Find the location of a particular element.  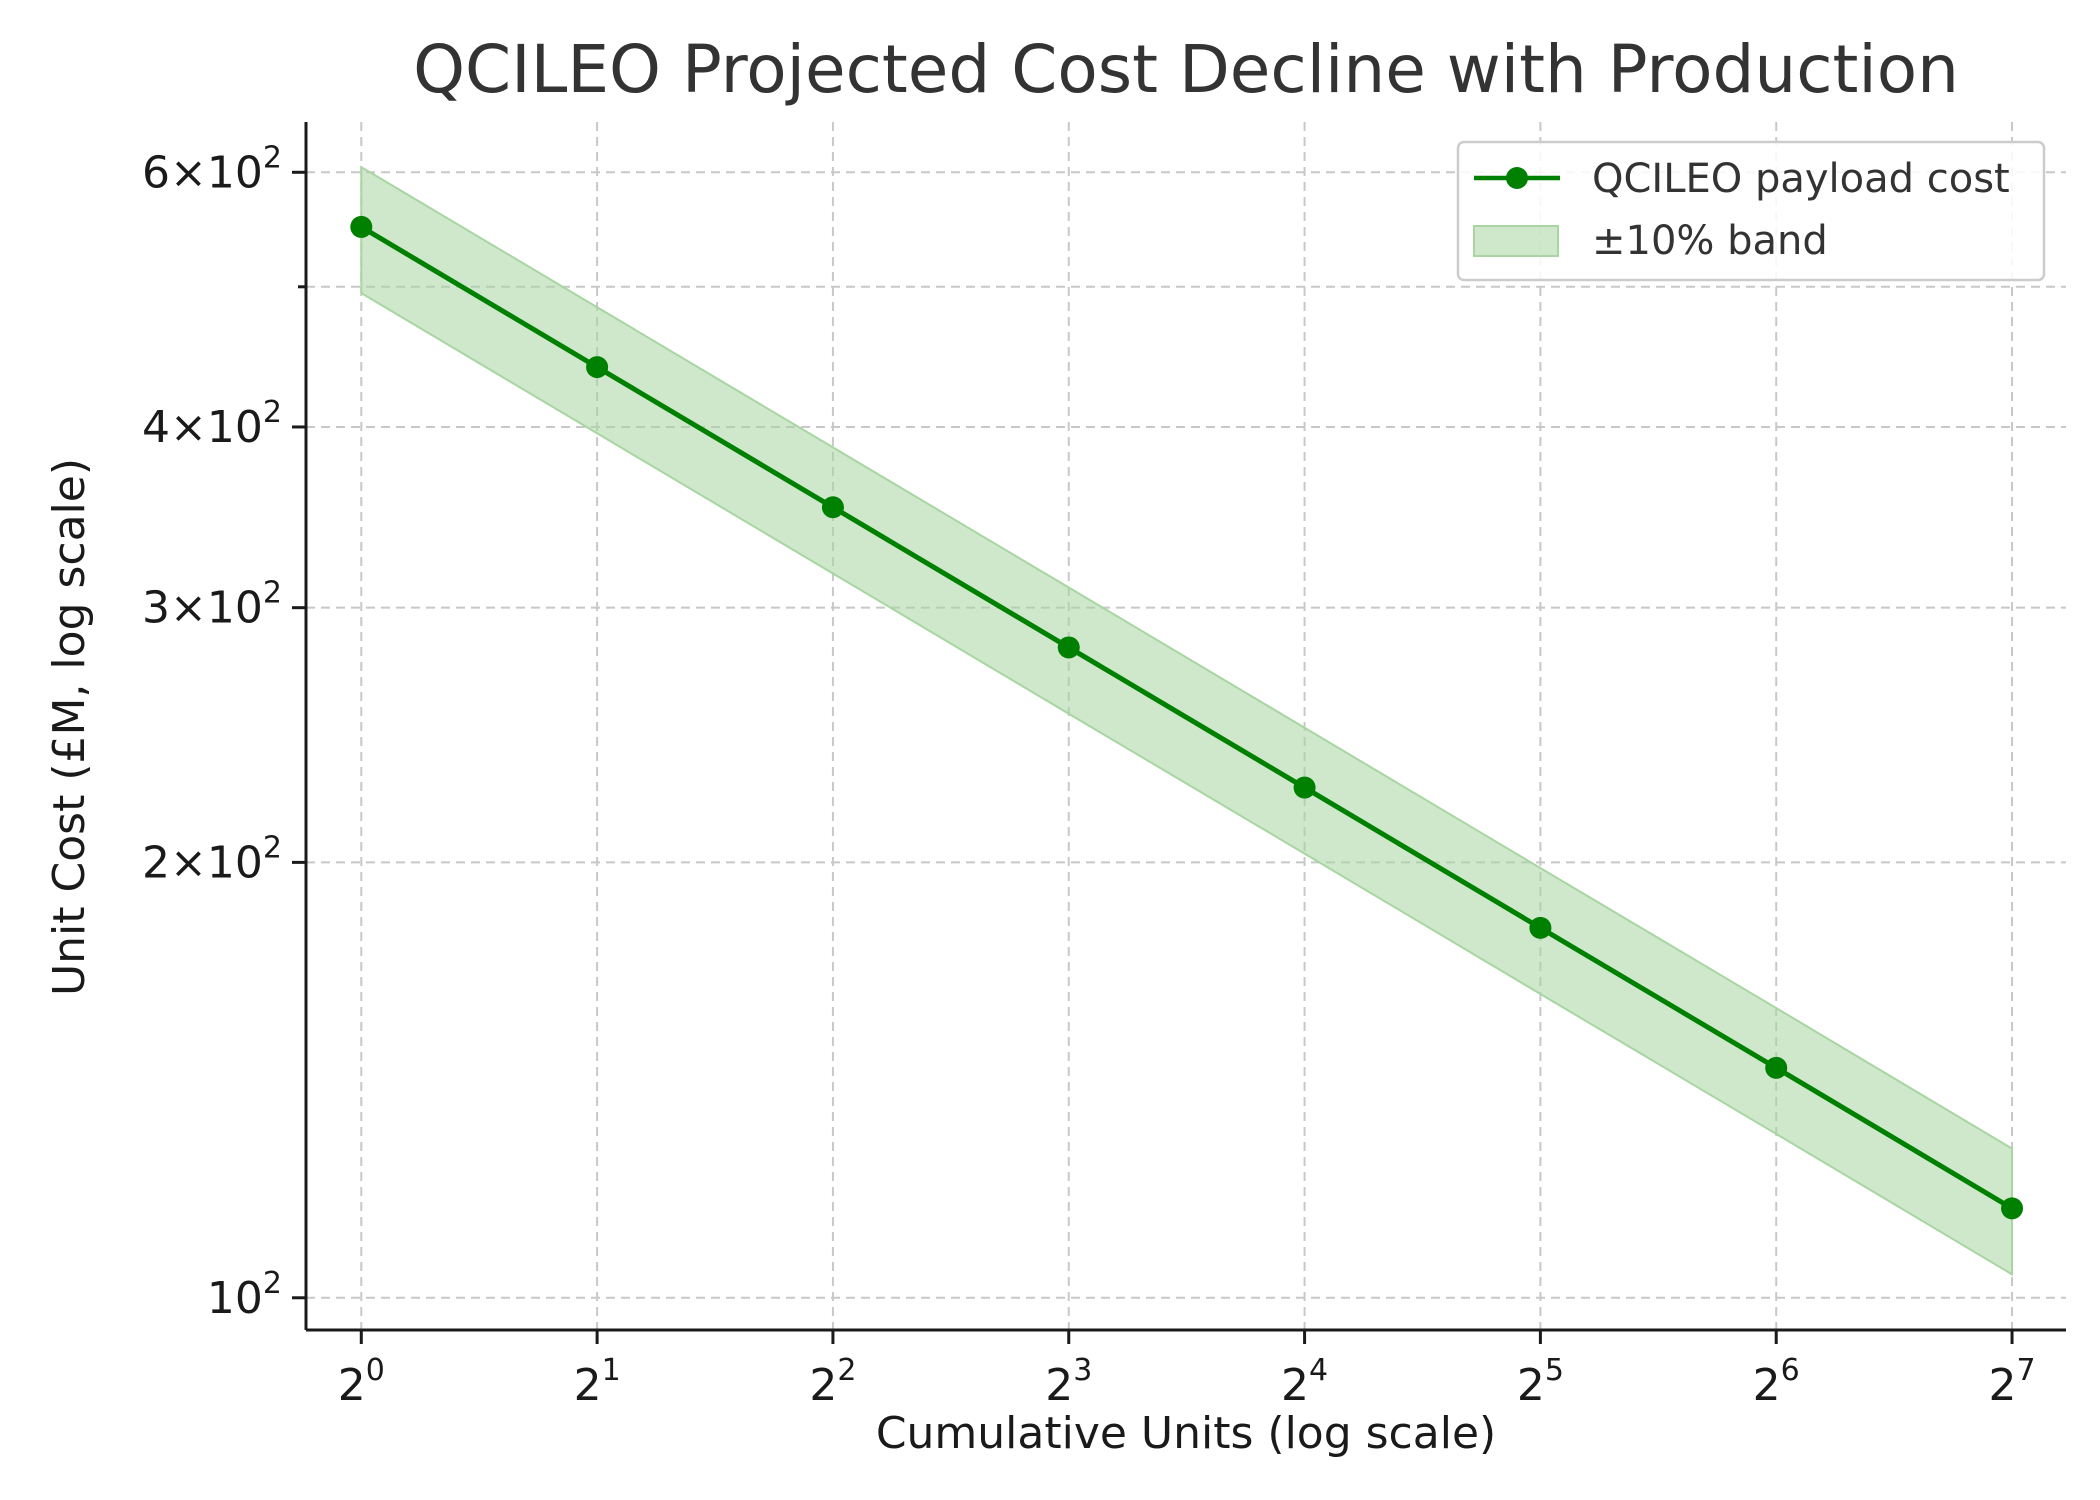

x-tick-label: 20 is located at coordinates (361, 1382).